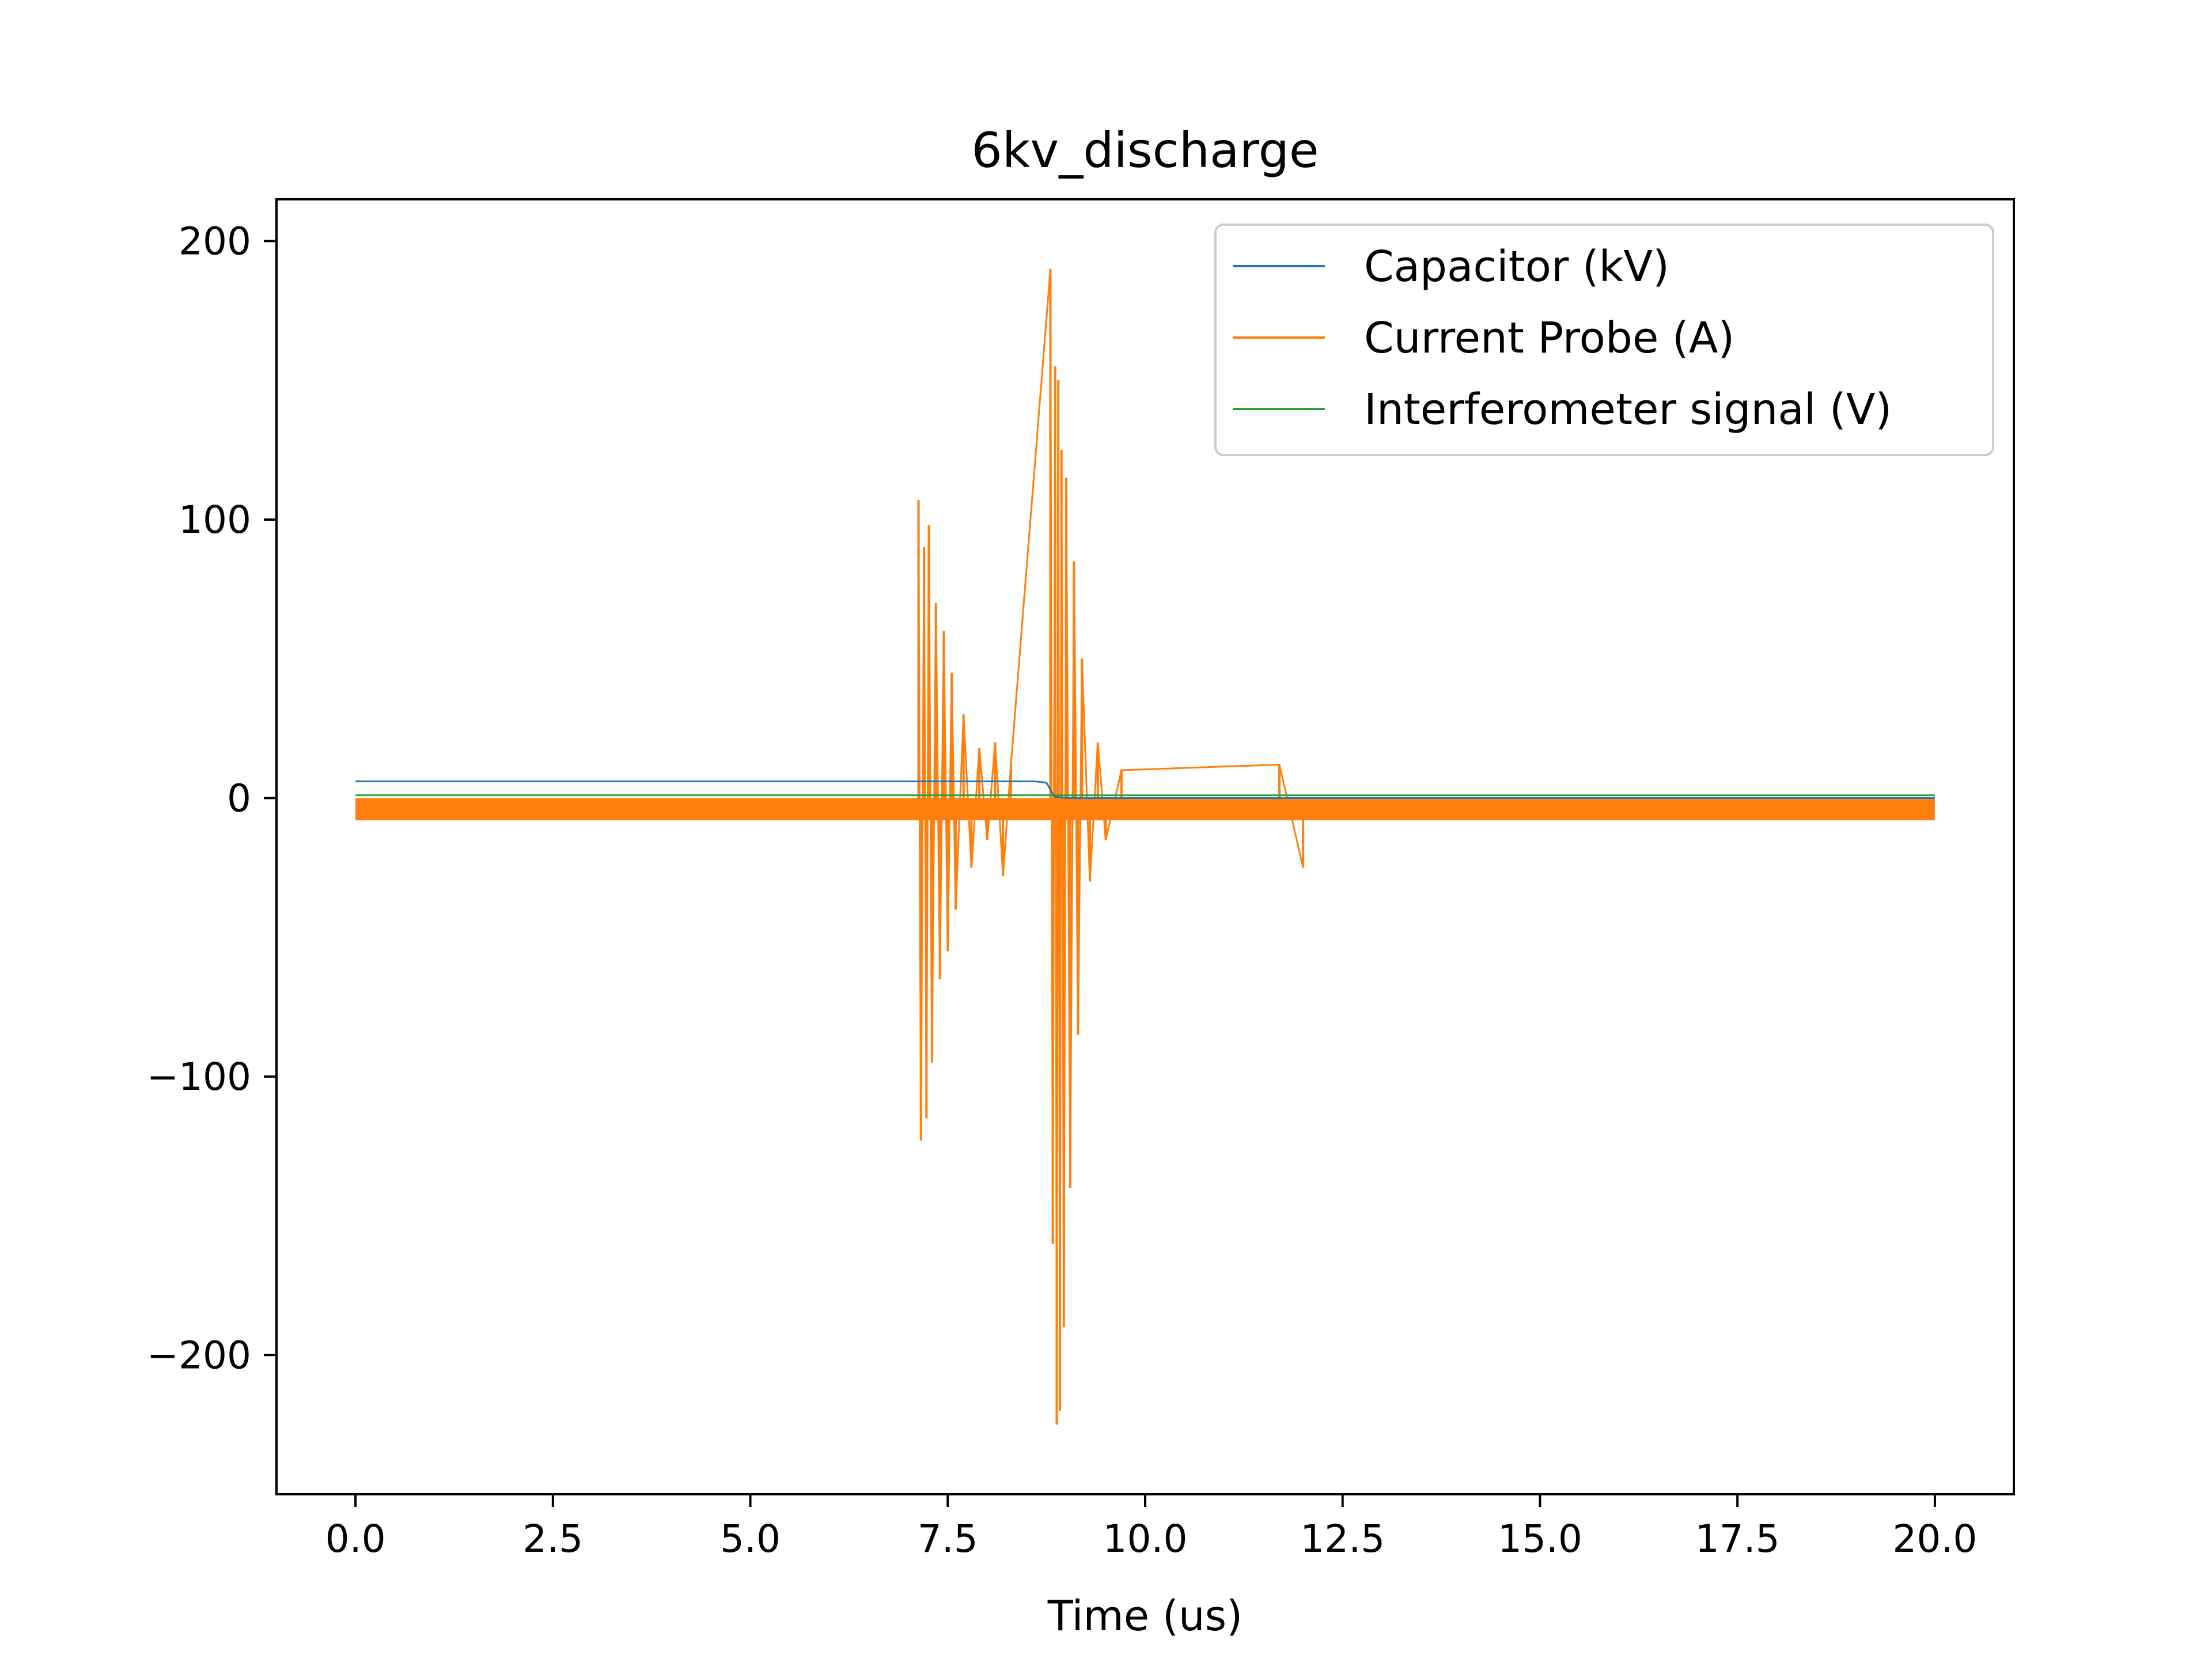  I want to click on chart-title: 6kv_discharge, so click(1145, 150).